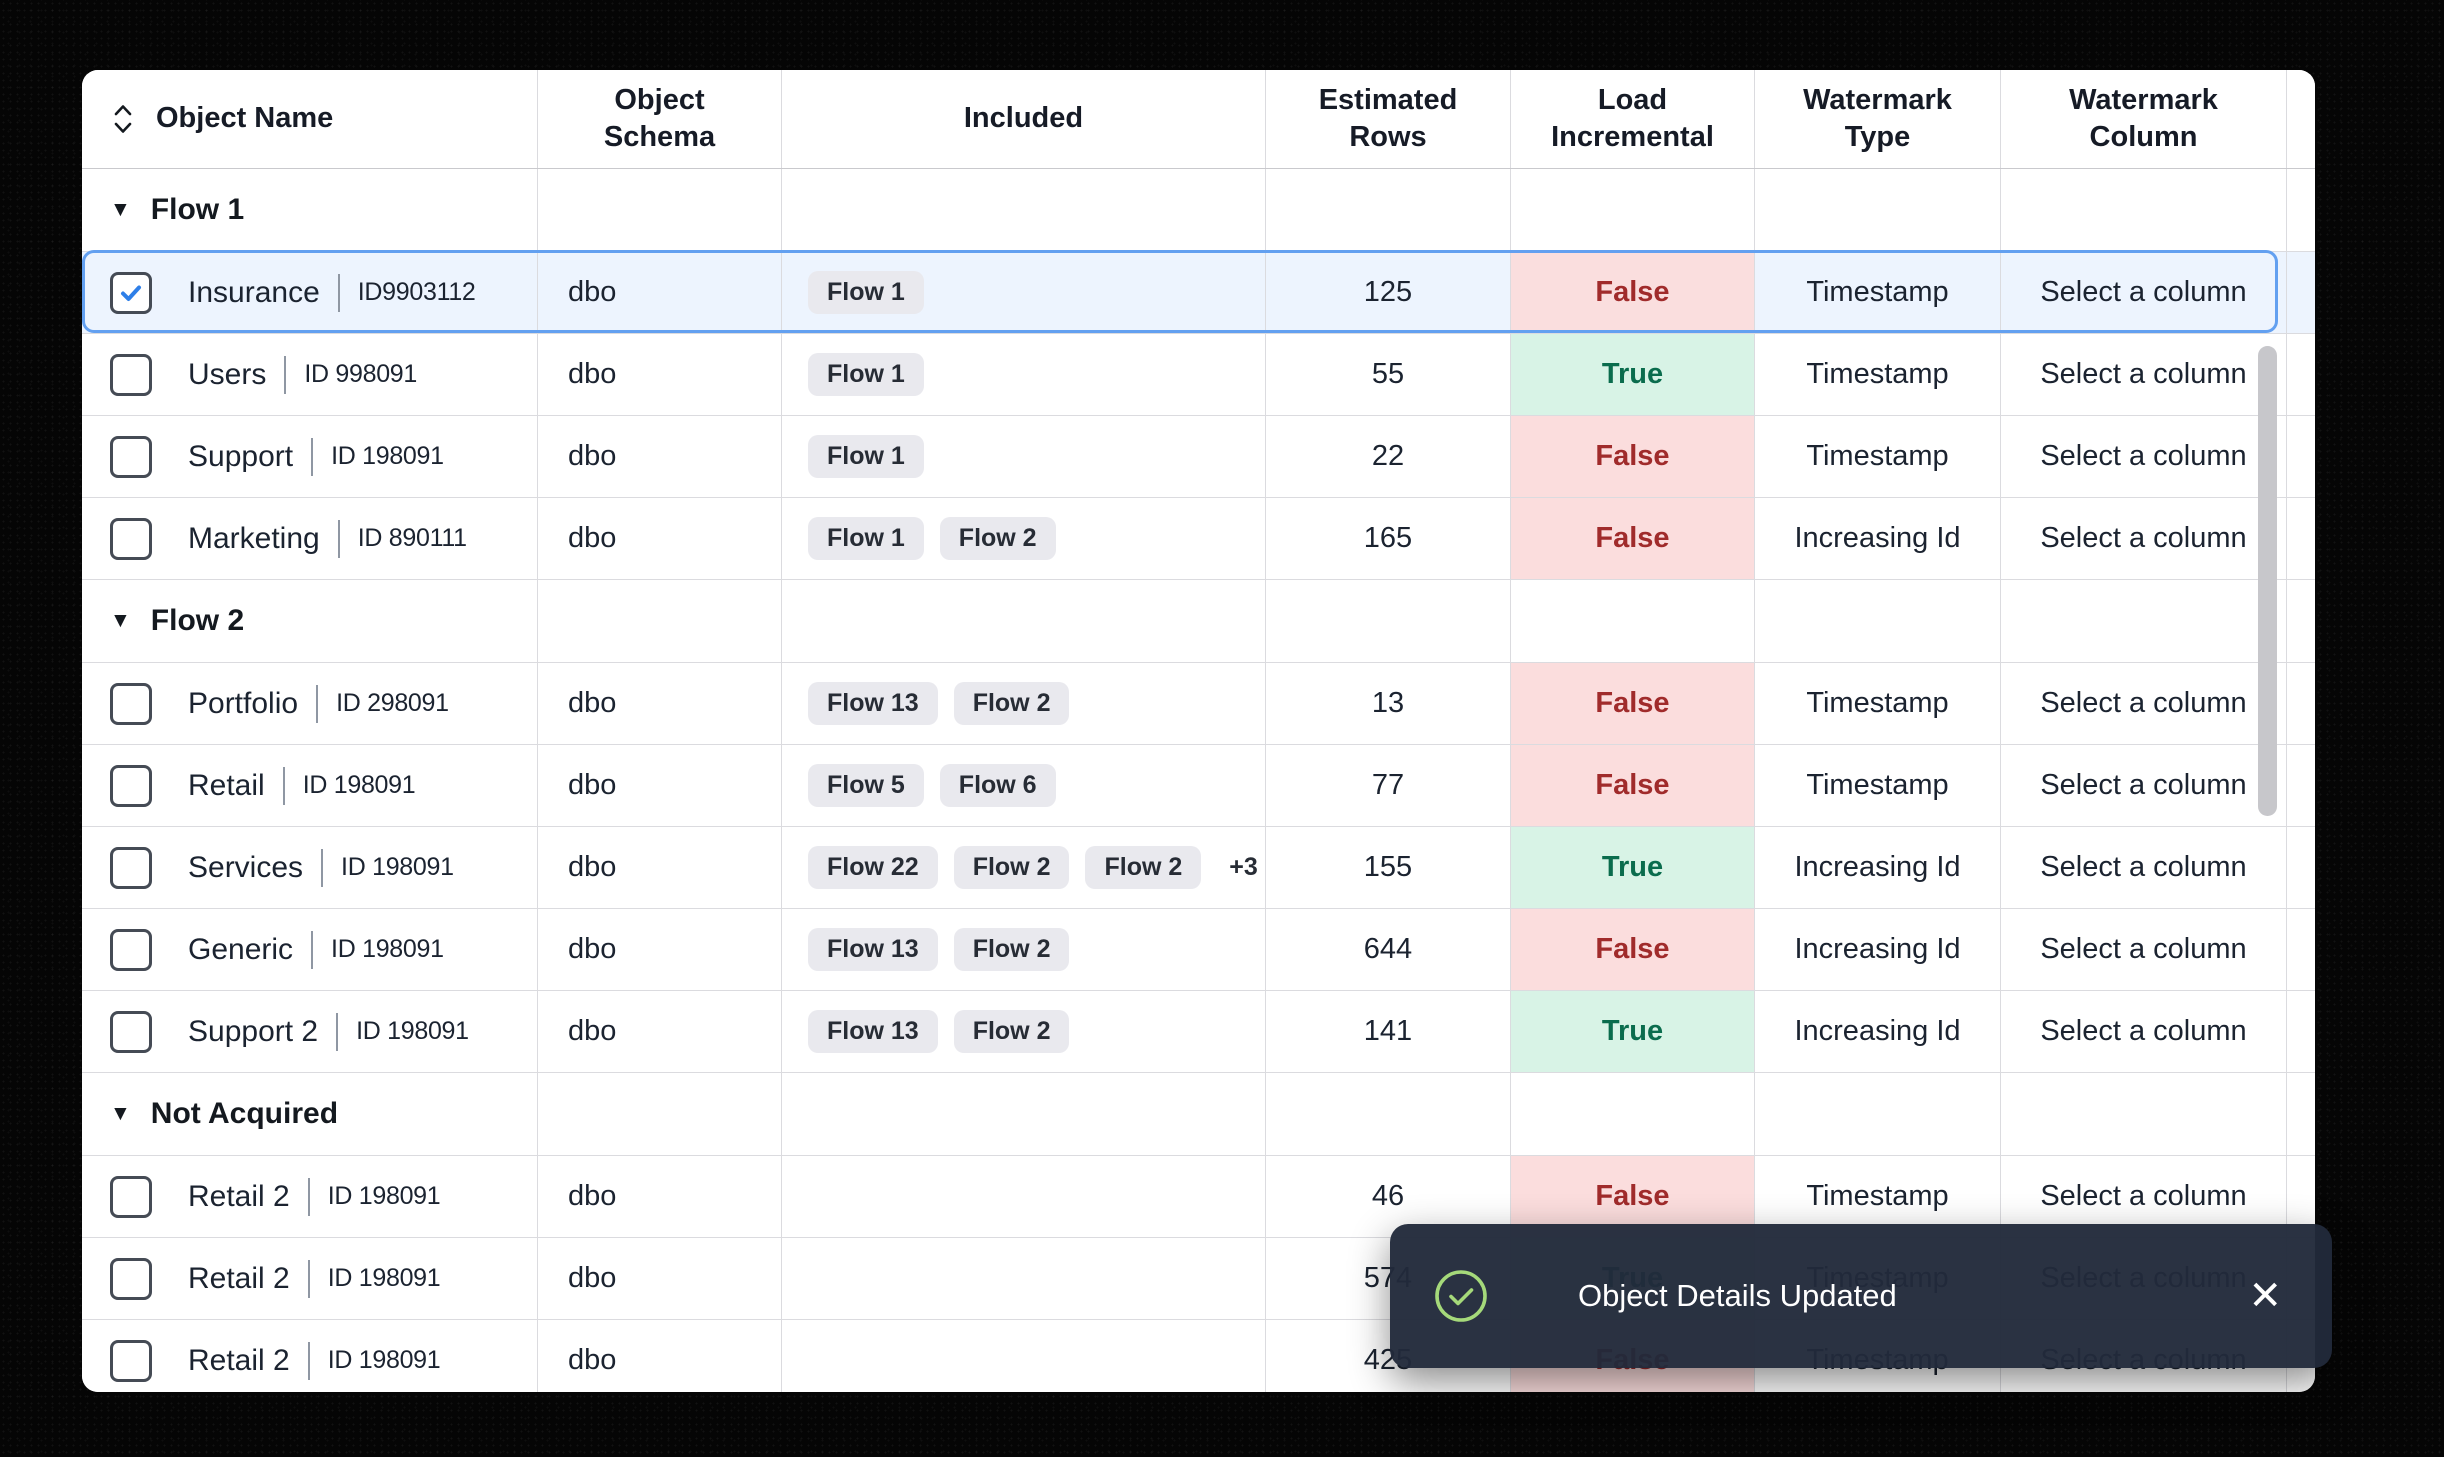 The width and height of the screenshot is (2444, 1457). Describe the element at coordinates (310, 210) in the screenshot. I see `group-header-cell: ▼ Flow 1` at that location.